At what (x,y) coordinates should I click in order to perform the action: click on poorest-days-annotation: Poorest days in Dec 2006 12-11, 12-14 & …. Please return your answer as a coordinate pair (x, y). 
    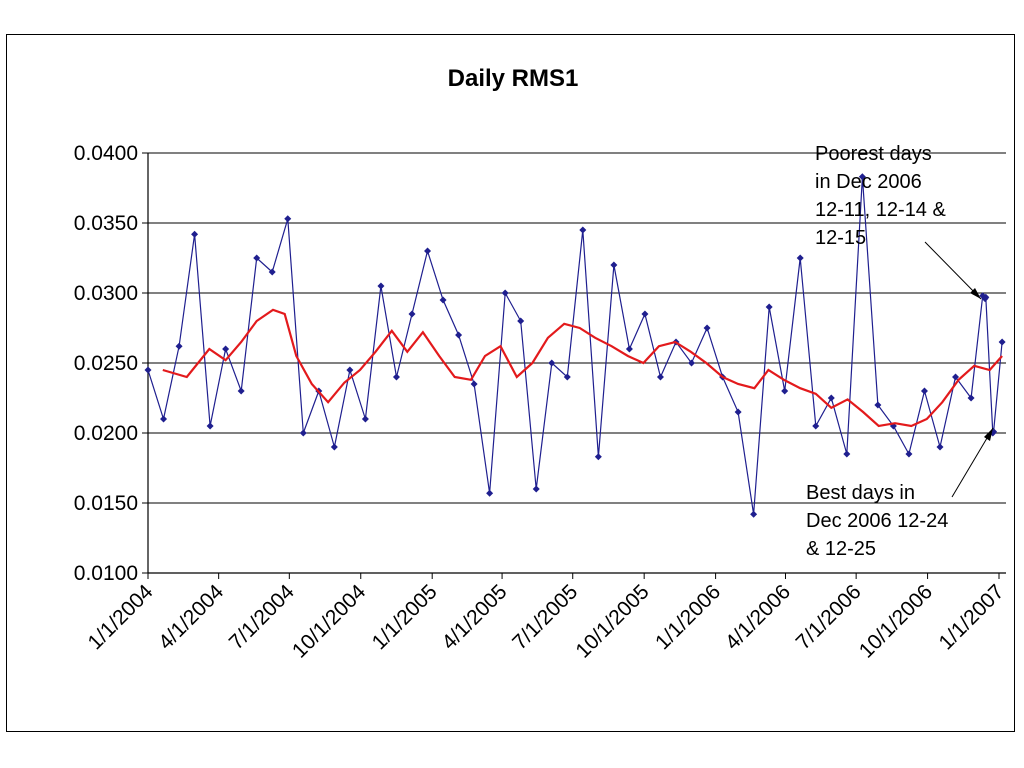
    Looking at the image, I should click on (883, 196).